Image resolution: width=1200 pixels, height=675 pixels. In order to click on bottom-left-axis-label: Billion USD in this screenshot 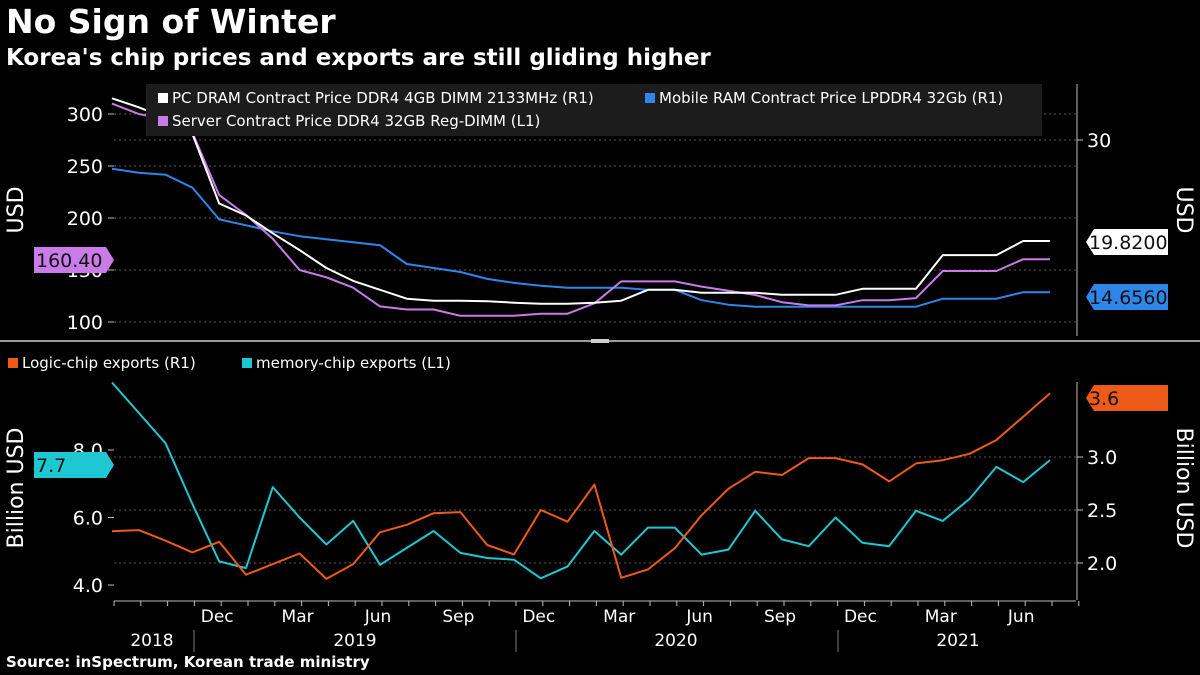, I will do `click(16, 488)`.